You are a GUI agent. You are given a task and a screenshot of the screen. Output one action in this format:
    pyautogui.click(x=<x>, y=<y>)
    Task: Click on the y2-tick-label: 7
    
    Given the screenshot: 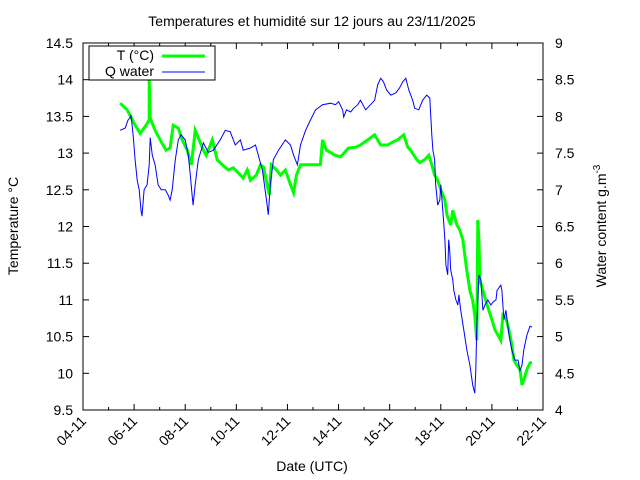 What is the action you would take?
    pyautogui.click(x=559, y=190)
    